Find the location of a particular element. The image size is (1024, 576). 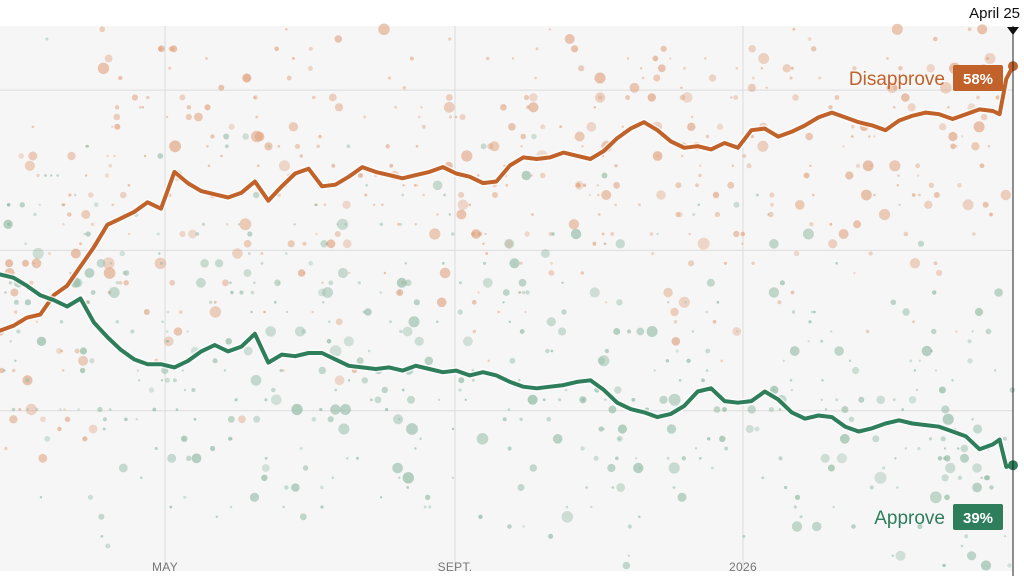

current-date-label: April 25 is located at coordinates (994, 13).